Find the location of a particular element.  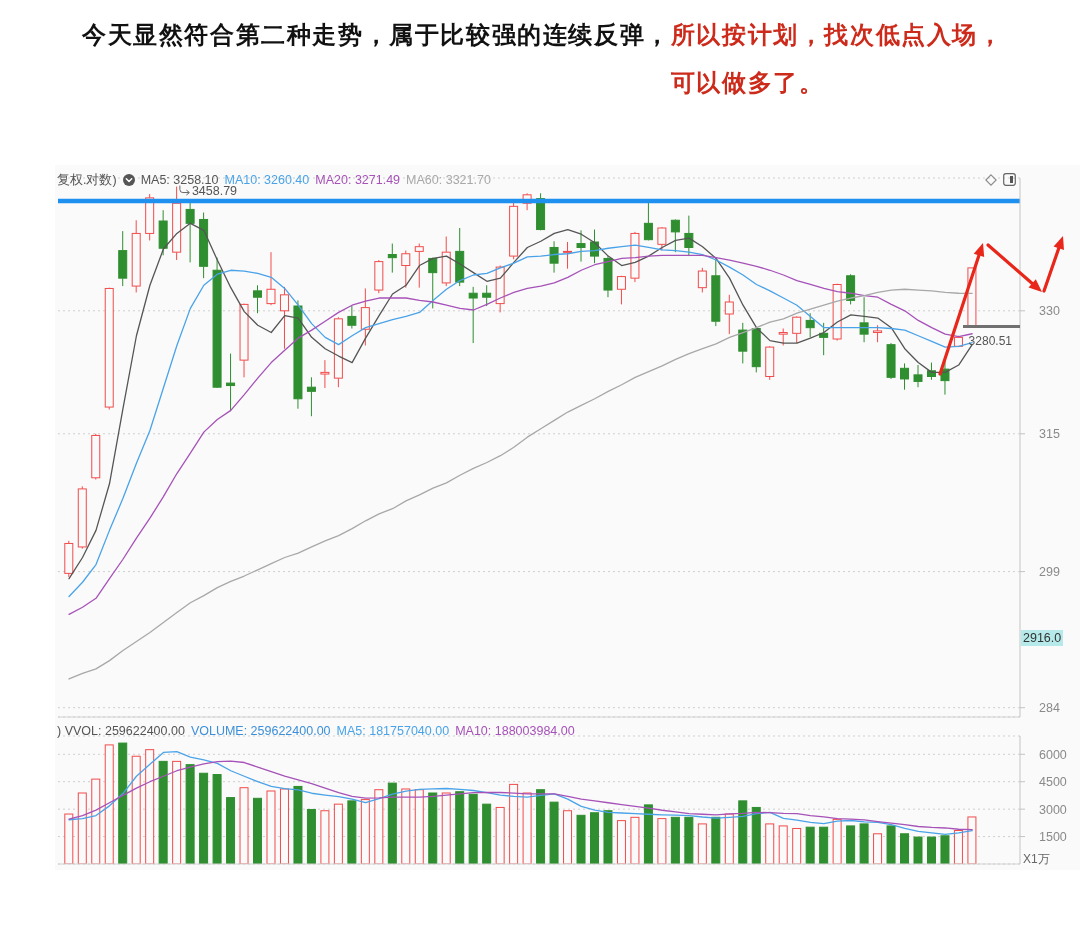

y-axis-title: X1万 is located at coordinates (1036, 859).